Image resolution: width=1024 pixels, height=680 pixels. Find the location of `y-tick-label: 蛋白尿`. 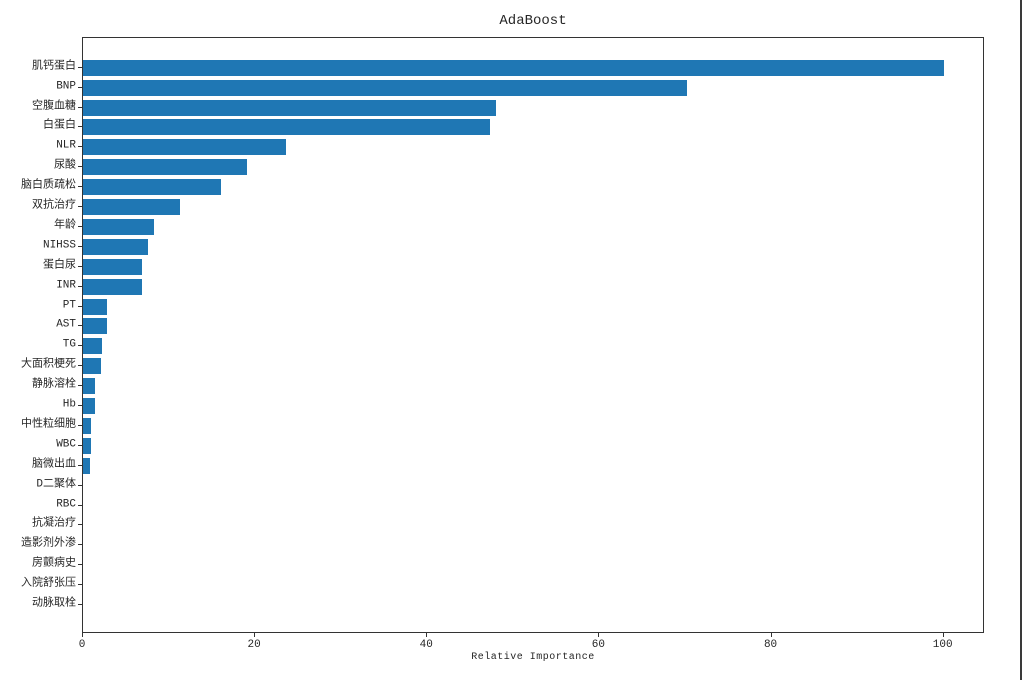

y-tick-label: 蛋白尿 is located at coordinates (59, 265).